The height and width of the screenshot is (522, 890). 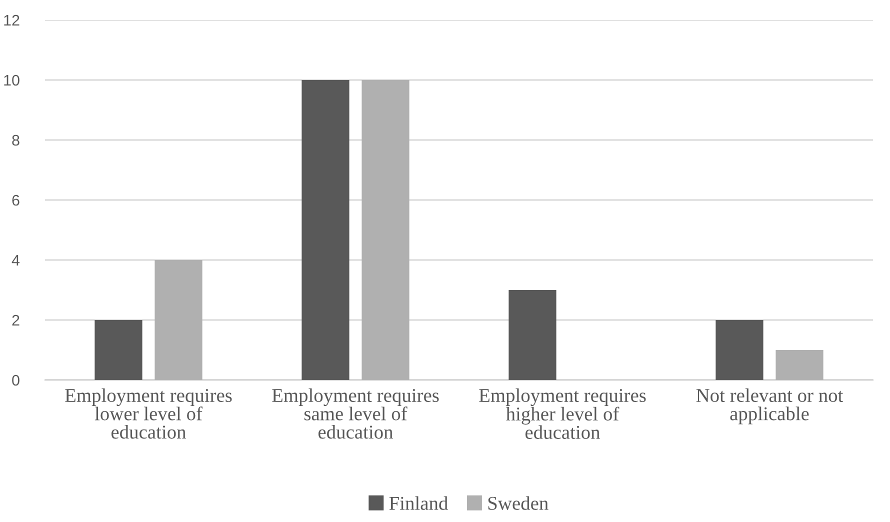 What do you see at coordinates (355, 413) in the screenshot?
I see `x-tick-label: Employment requires same level of education` at bounding box center [355, 413].